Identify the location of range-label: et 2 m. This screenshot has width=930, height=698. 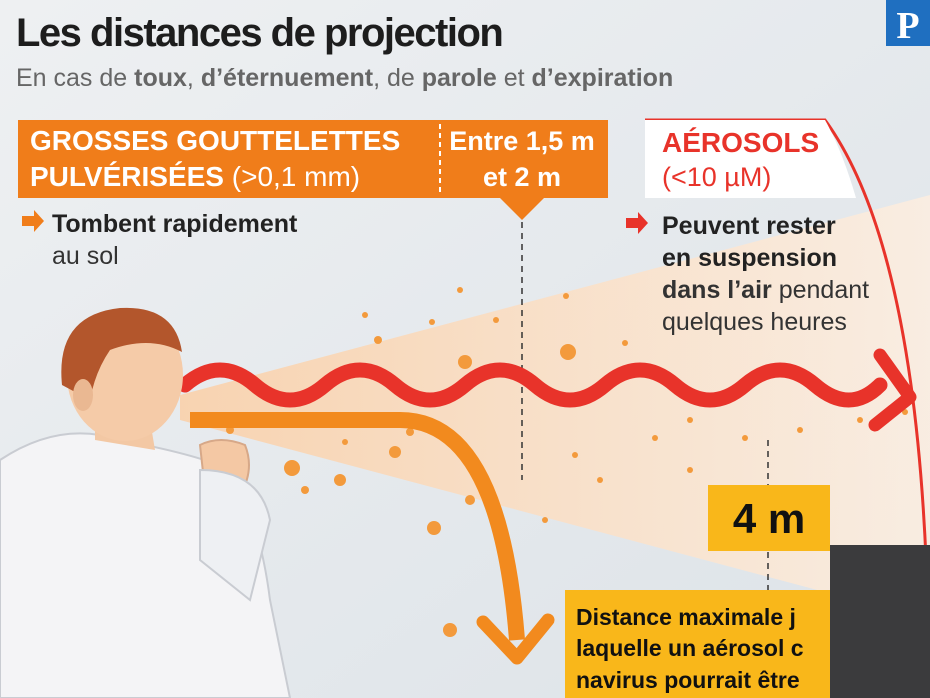
(522, 177).